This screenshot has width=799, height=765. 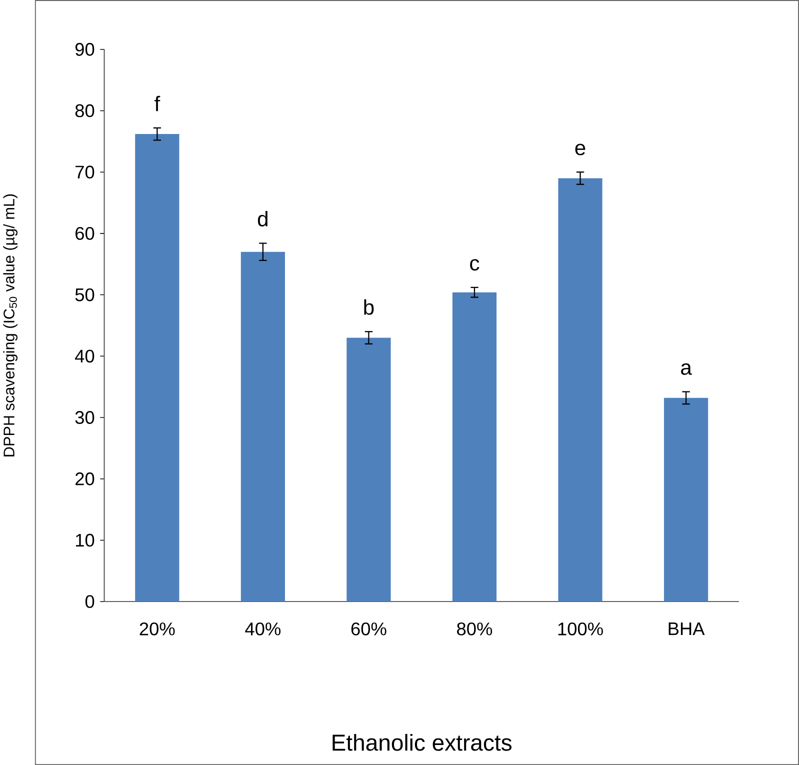 I want to click on annotation: d, so click(x=263, y=218).